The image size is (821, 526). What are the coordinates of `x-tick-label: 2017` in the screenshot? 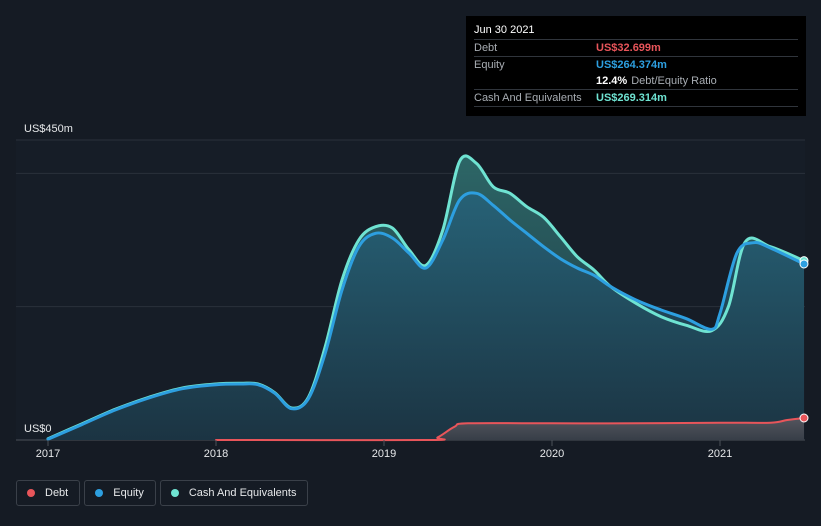 It's located at (48, 454).